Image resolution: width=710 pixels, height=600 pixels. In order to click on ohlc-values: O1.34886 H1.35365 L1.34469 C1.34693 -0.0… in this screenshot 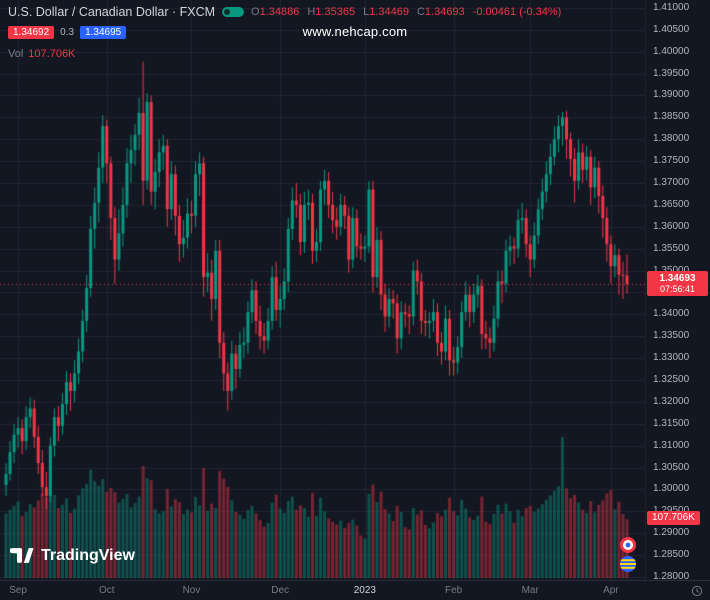, I will do `click(406, 12)`.